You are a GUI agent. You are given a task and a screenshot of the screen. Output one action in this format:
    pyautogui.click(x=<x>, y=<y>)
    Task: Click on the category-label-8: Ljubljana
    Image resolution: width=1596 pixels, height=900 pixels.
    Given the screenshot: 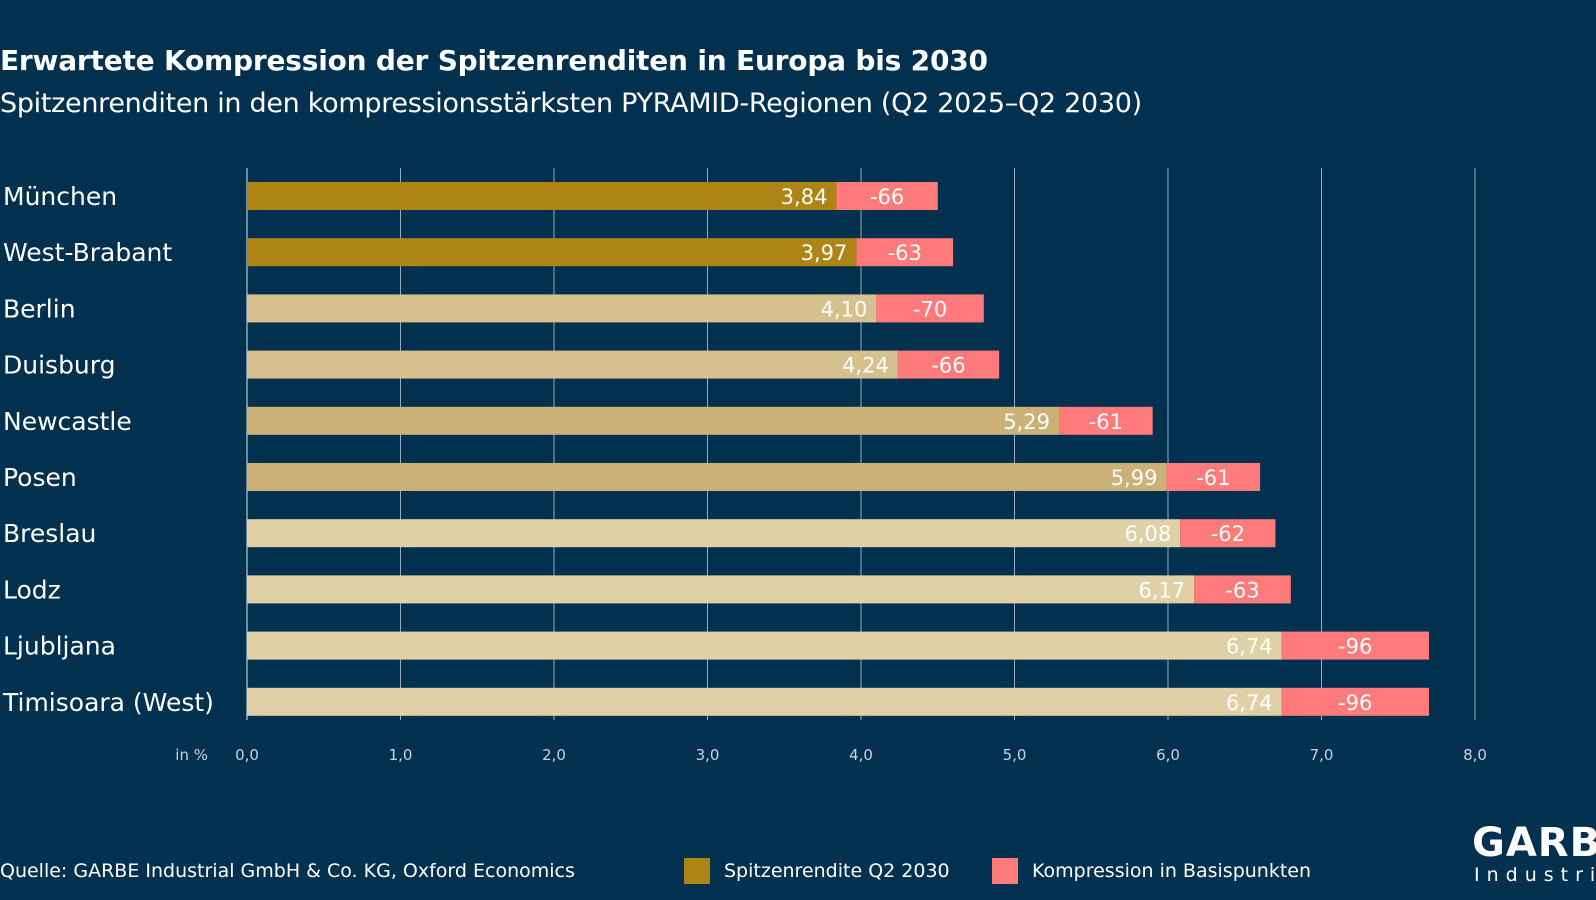 What is the action you would take?
    pyautogui.click(x=59, y=646)
    